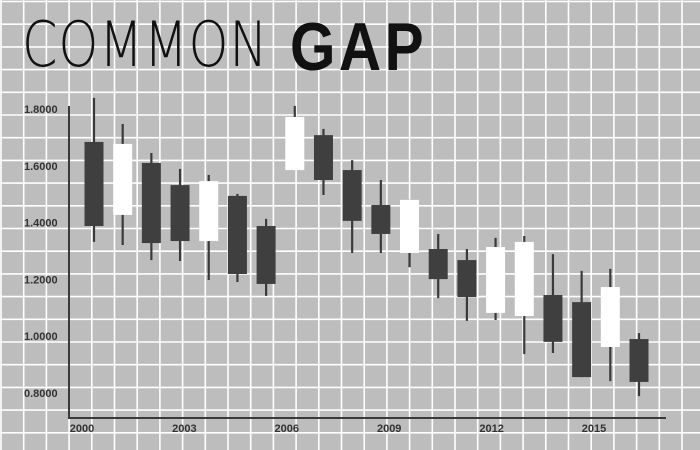  I want to click on y-tick-label: 1.2000, so click(41, 280).